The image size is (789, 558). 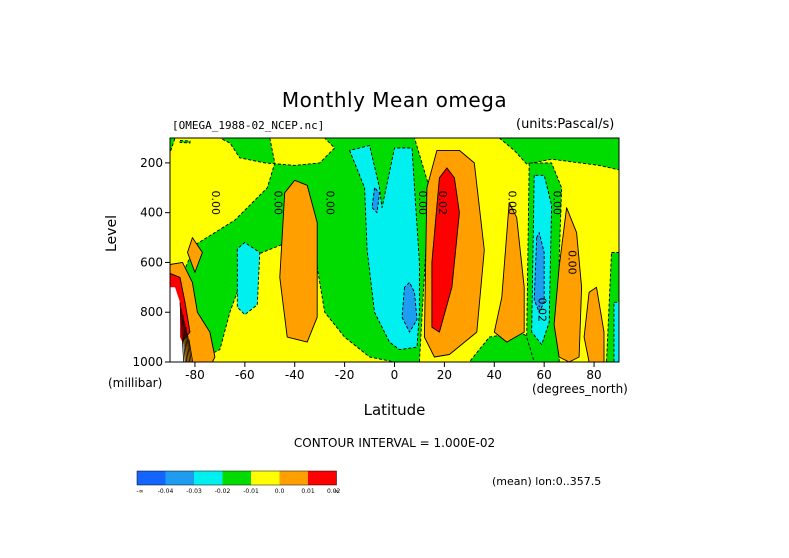 What do you see at coordinates (251, 491) in the screenshot?
I see `colorbar-label-4: -0.01` at bounding box center [251, 491].